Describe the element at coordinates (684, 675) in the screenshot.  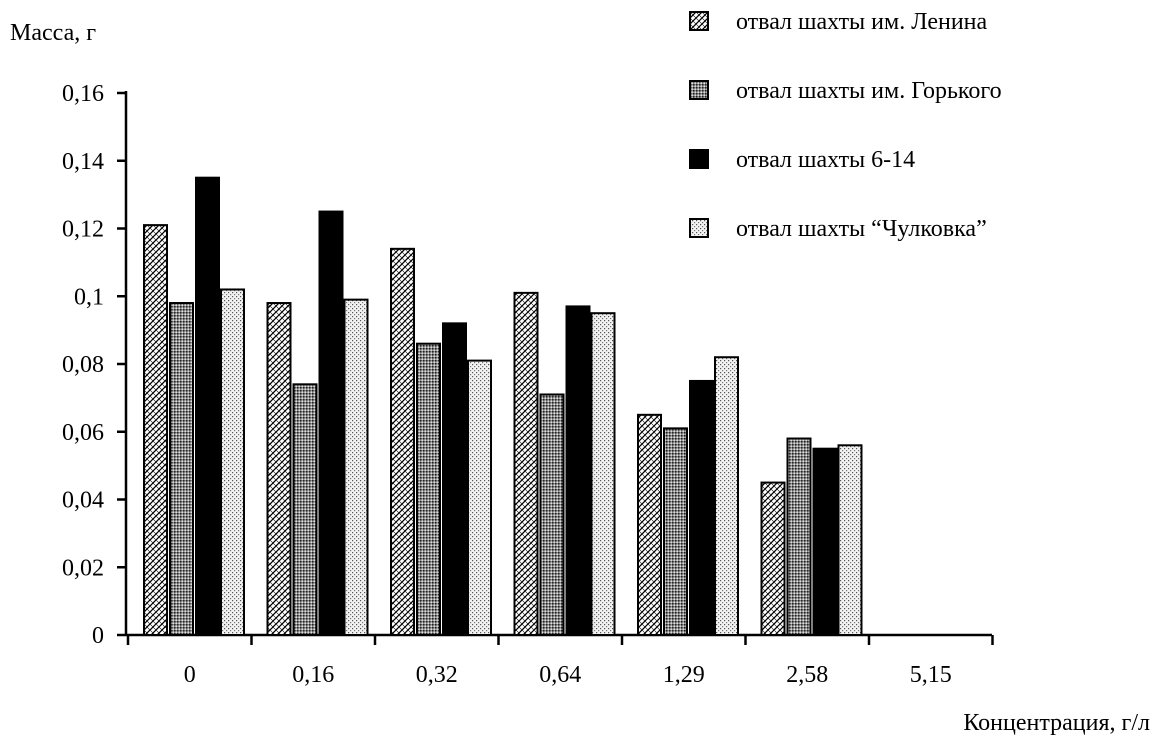
I see `x-tick-label: 1,29` at that location.